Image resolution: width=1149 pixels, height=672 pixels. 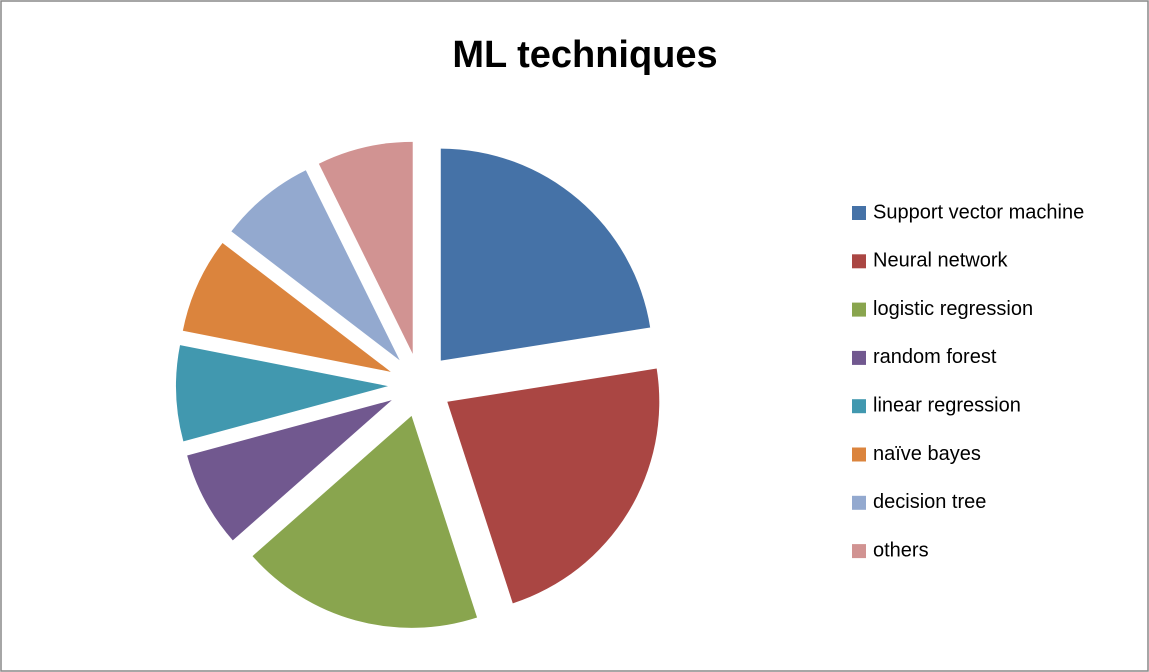 What do you see at coordinates (978, 212) in the screenshot?
I see `legend-label: Support vector machine` at bounding box center [978, 212].